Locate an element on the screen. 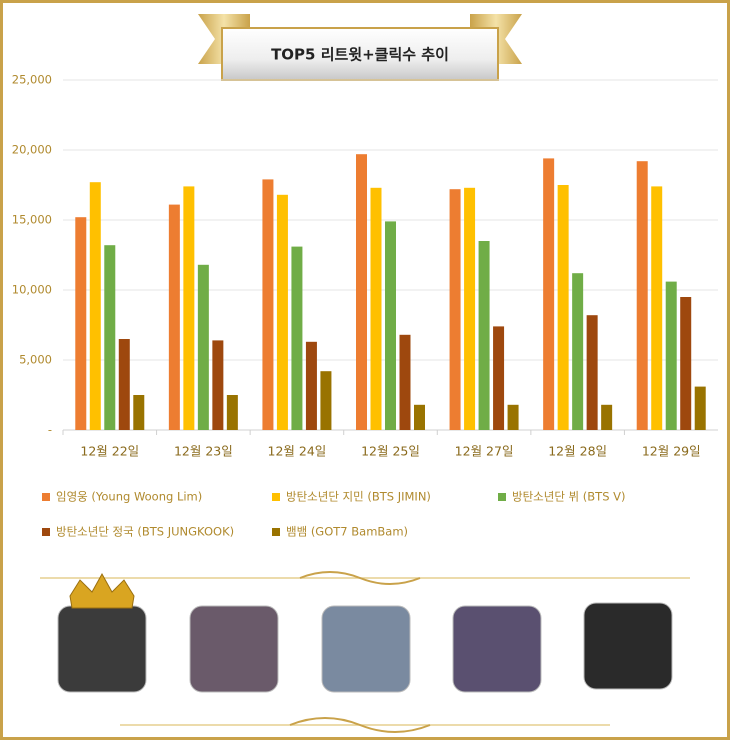 The width and height of the screenshot is (730, 744). y-tick-label: 10,000 is located at coordinates (32, 290).